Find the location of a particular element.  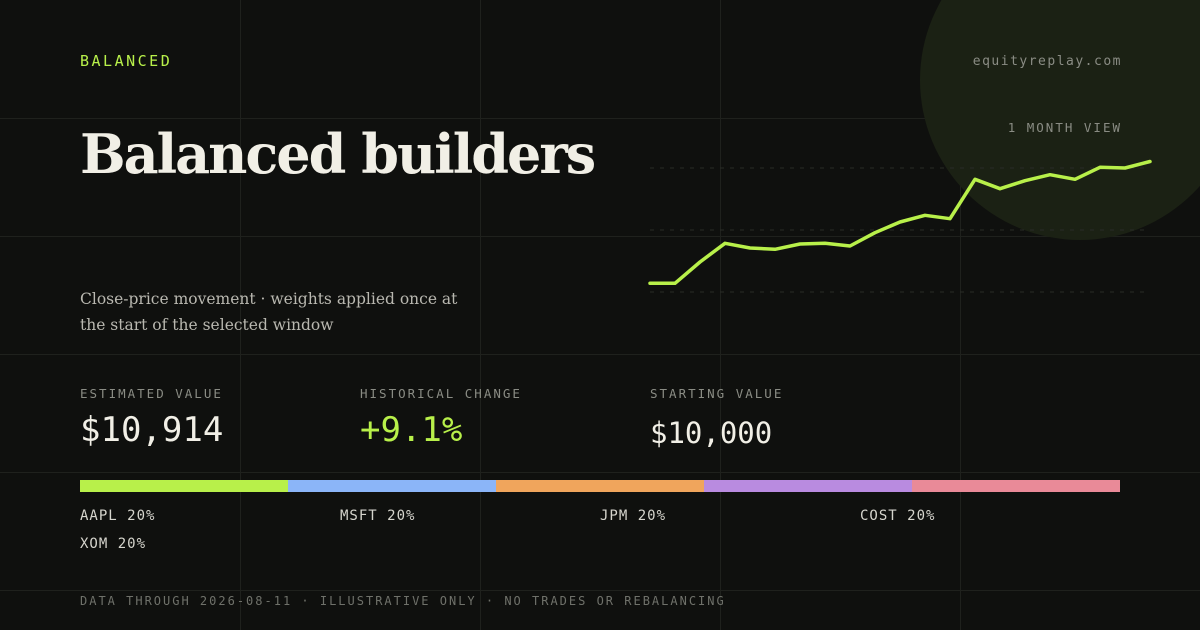

allocation-label: COST 20% is located at coordinates (898, 516).